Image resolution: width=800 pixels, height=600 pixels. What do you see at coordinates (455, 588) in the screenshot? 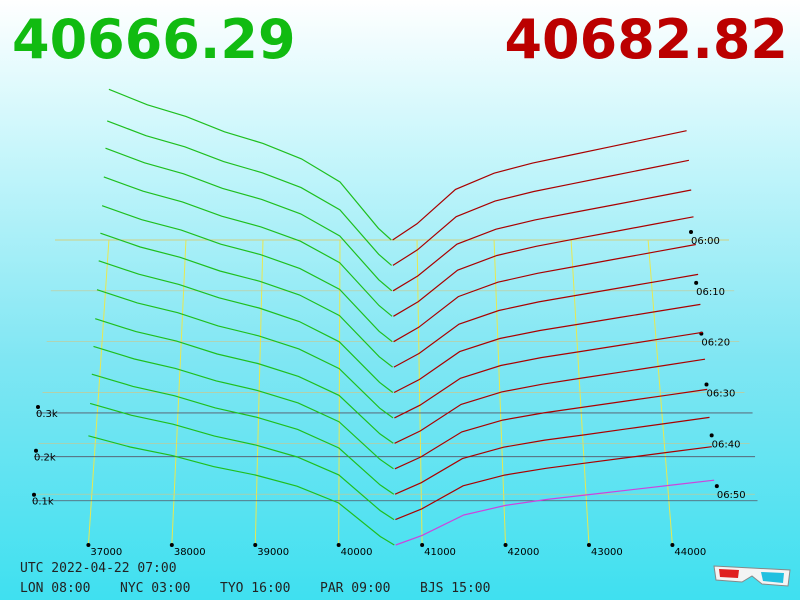
I see `zone-time: BJS 15:00` at bounding box center [455, 588].